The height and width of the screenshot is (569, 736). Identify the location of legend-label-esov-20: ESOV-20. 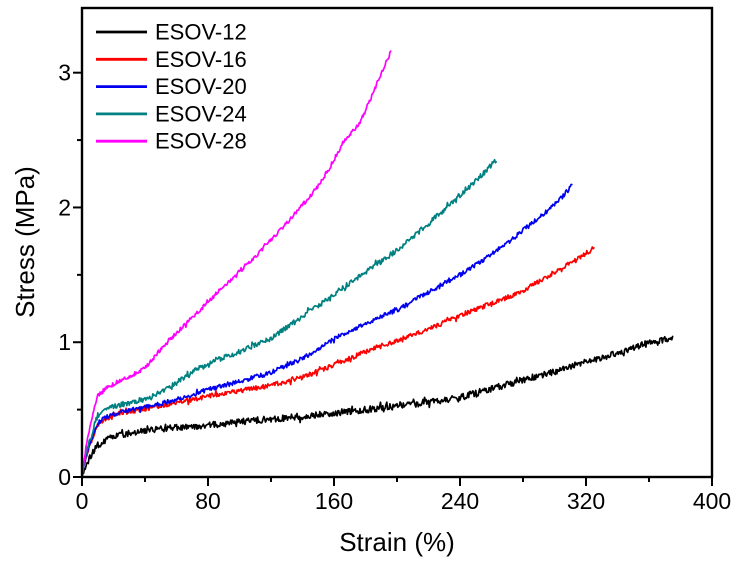
(201, 86).